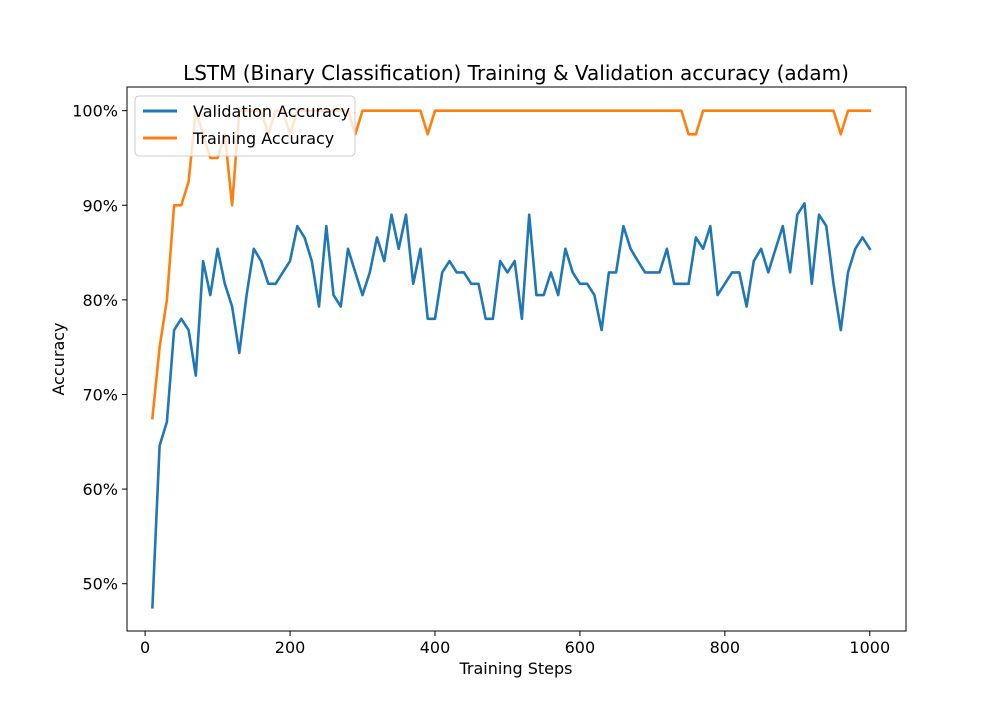  I want to click on legend-box, so click(245, 126).